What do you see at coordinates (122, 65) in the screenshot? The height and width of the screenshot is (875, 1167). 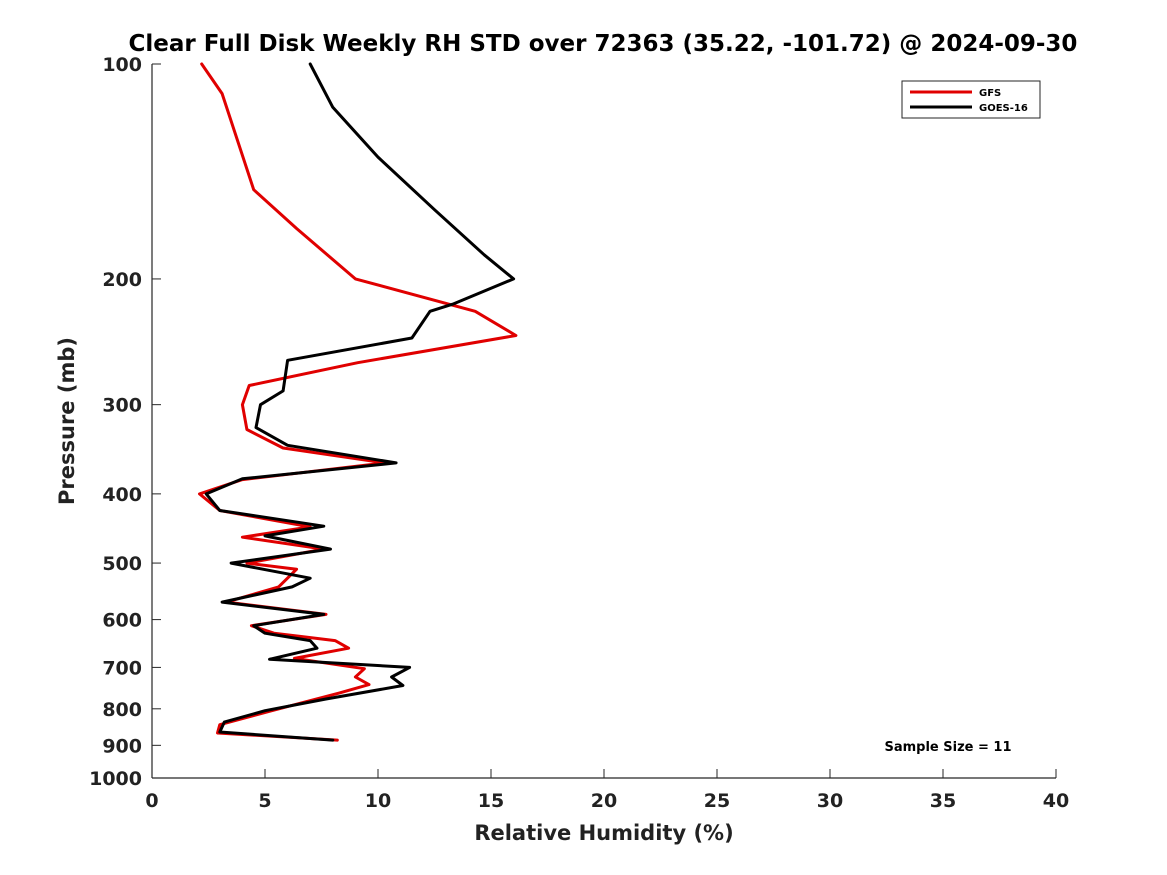 I see `y-tick-label: 100` at bounding box center [122, 65].